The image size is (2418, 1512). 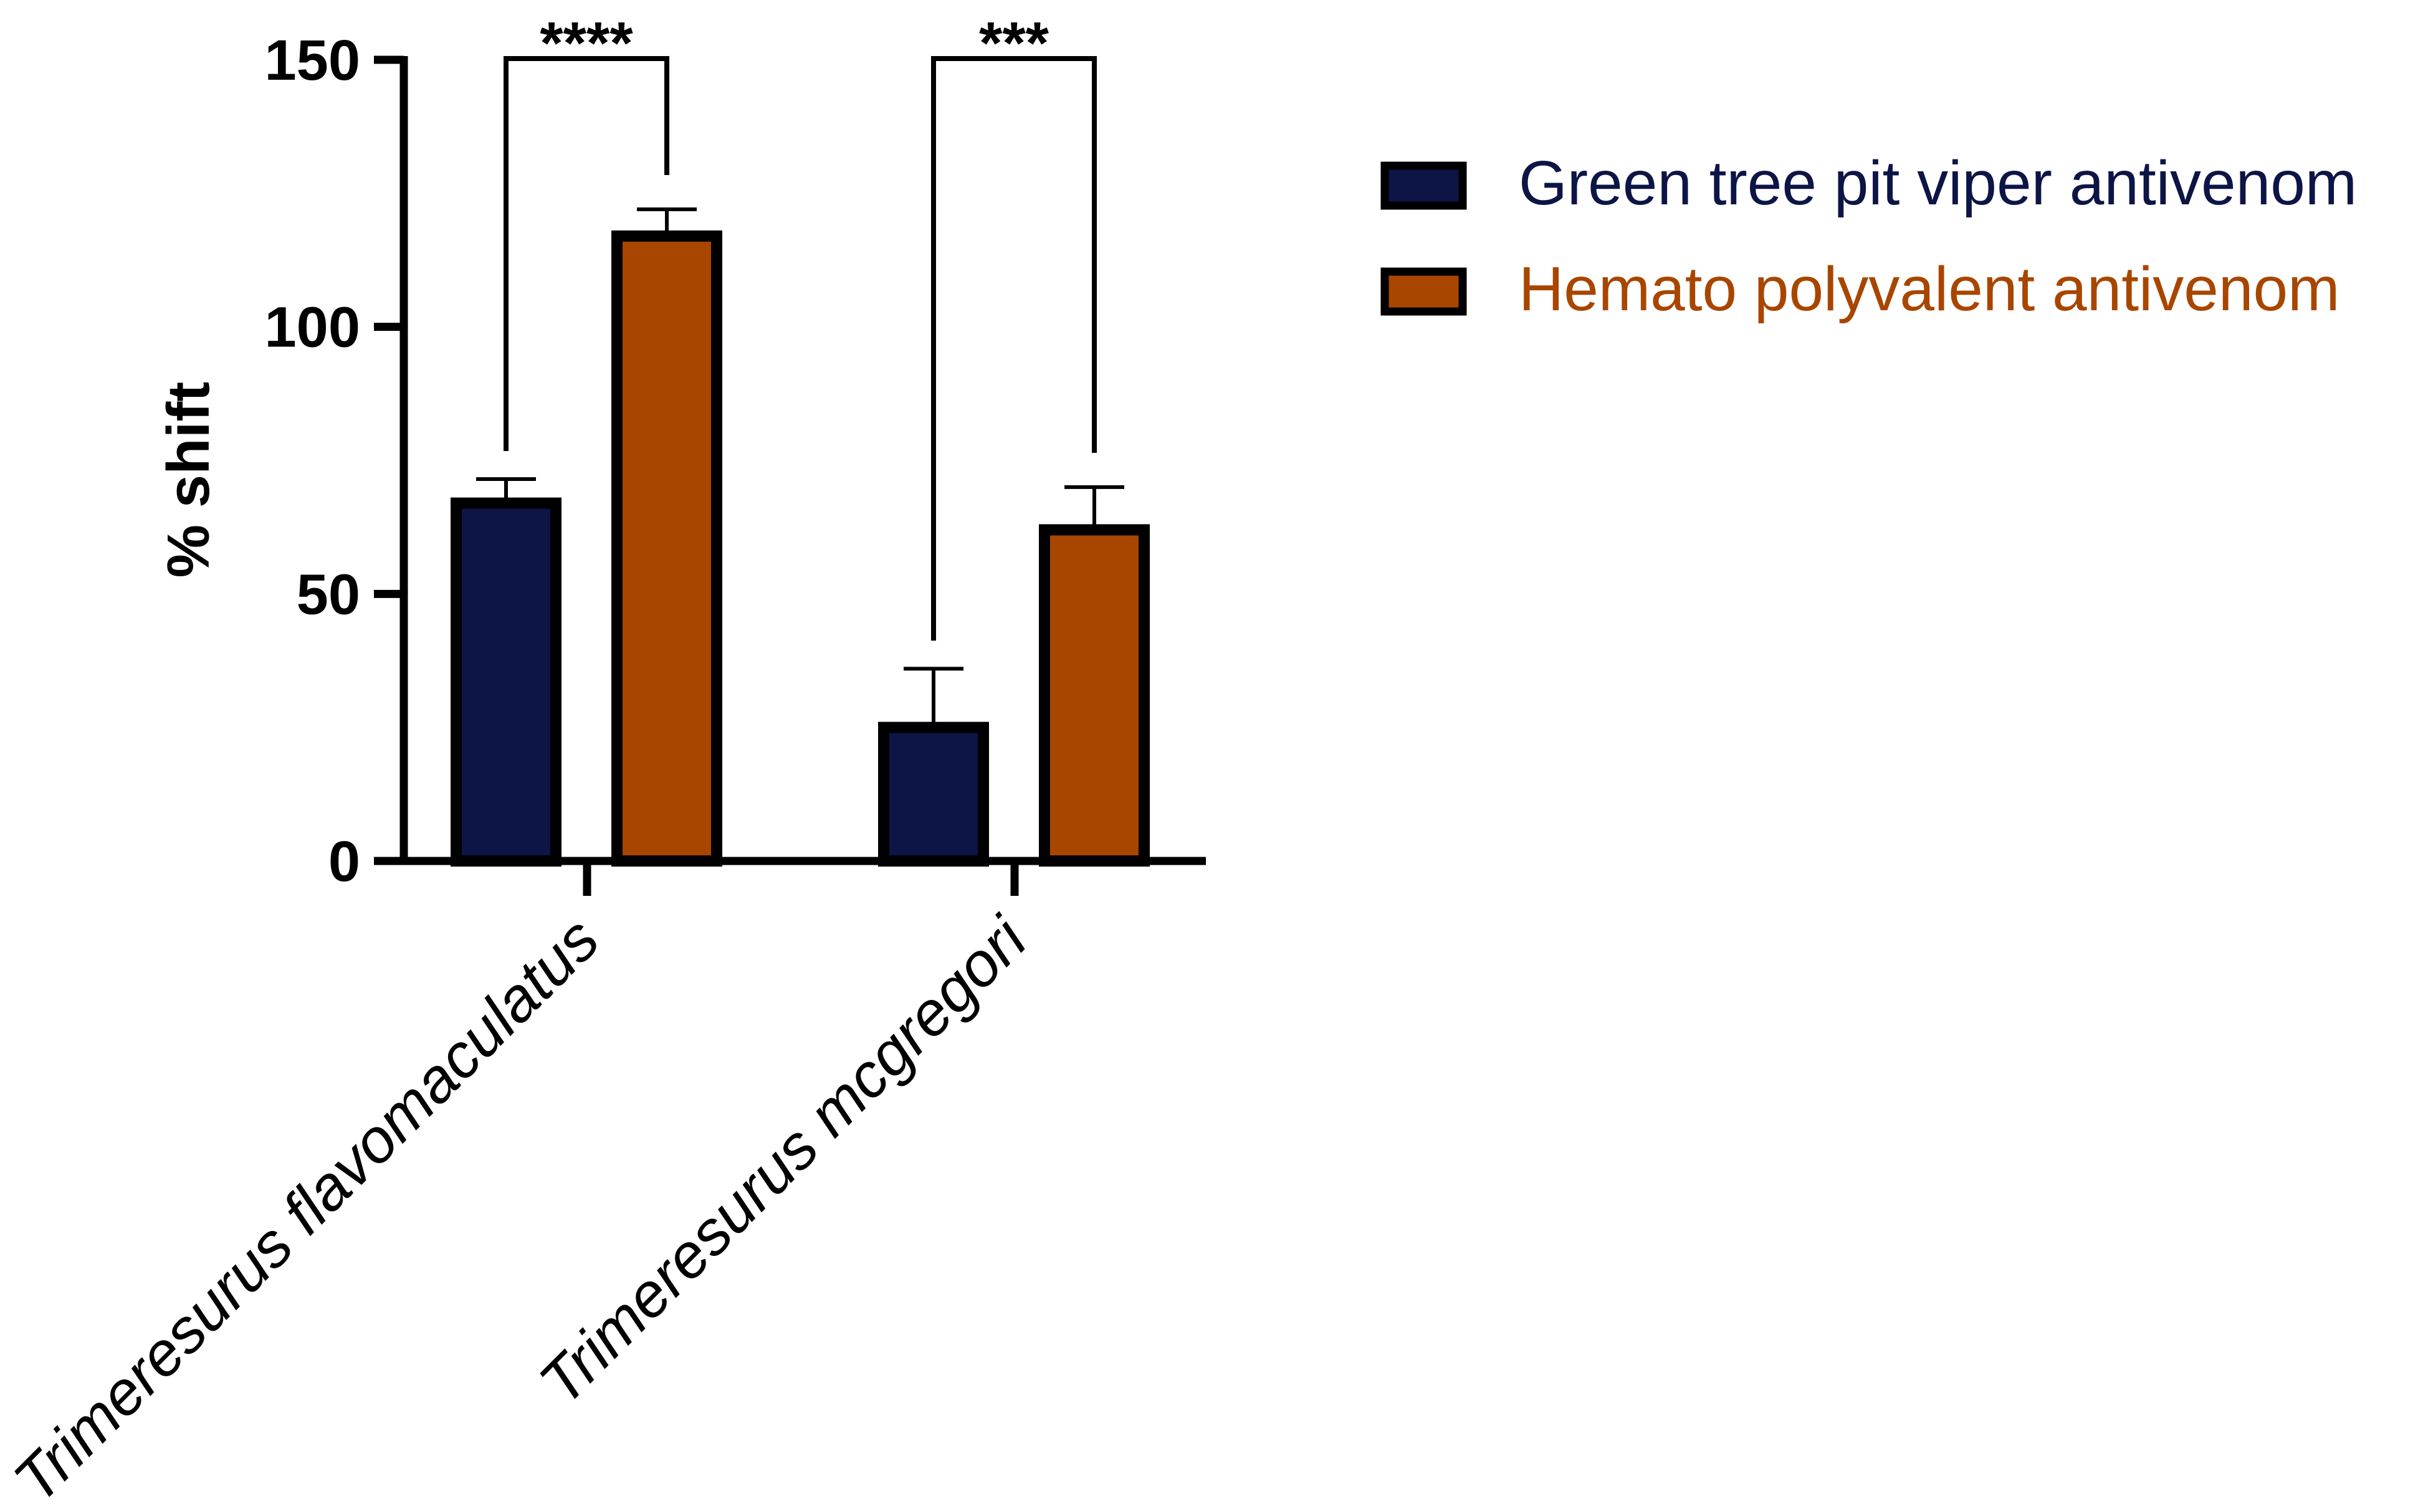 I want to click on x-tick-label-0: Trimeresurus flavomaculatus, so click(x=307, y=1206).